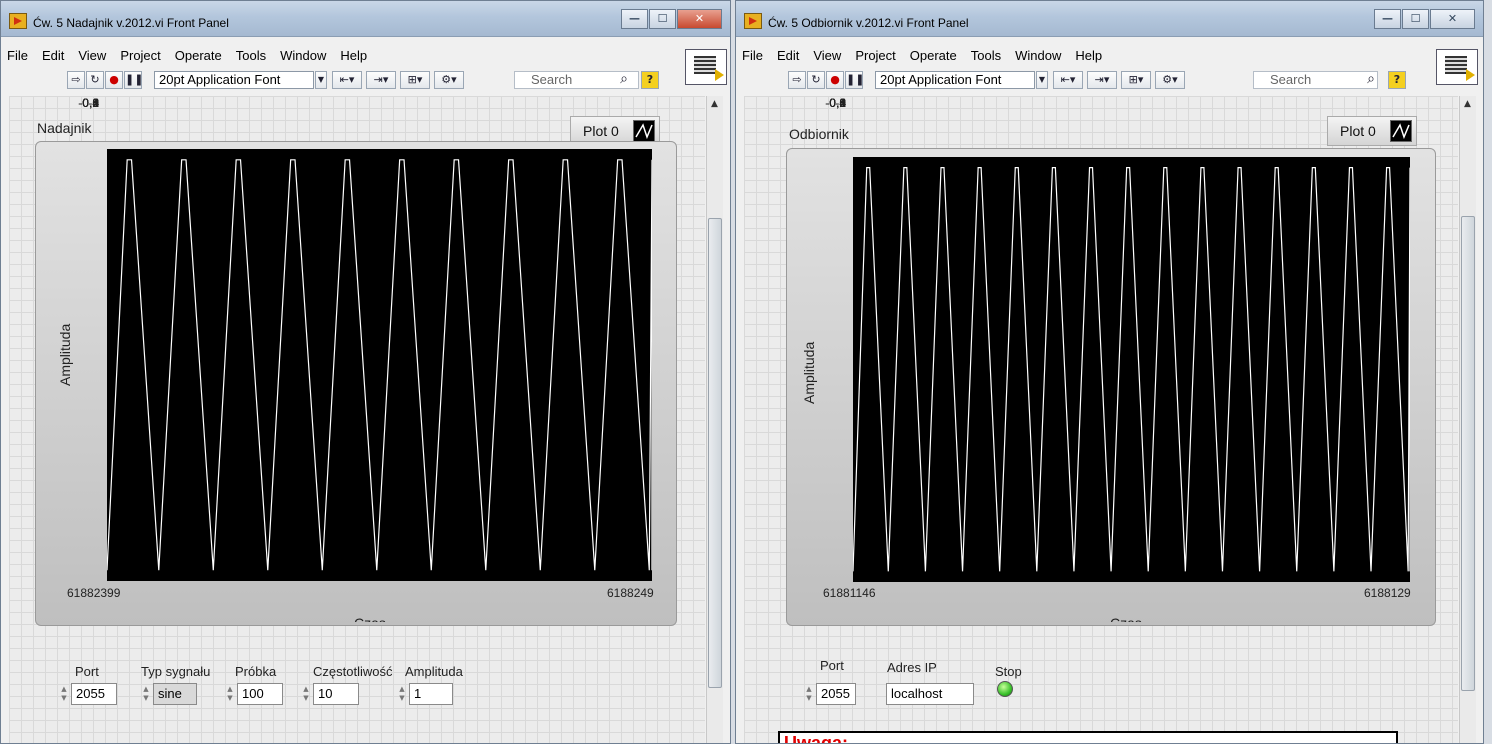  I want to click on frequency-control: ▲ ▼ 10, so click(331, 694).